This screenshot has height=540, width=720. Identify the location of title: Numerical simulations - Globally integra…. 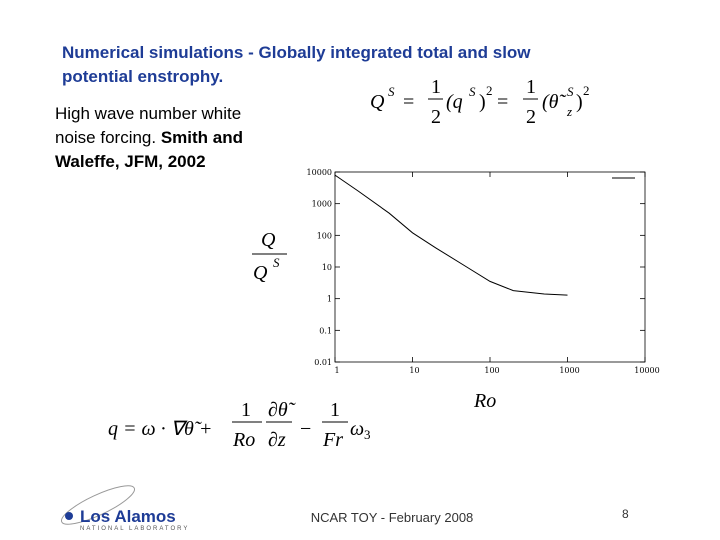
(296, 52).